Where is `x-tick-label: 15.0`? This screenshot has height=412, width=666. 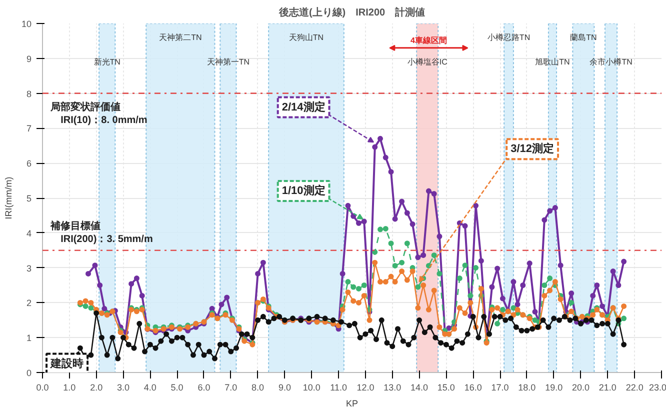
x-tick-label: 15.0 is located at coordinates (446, 387).